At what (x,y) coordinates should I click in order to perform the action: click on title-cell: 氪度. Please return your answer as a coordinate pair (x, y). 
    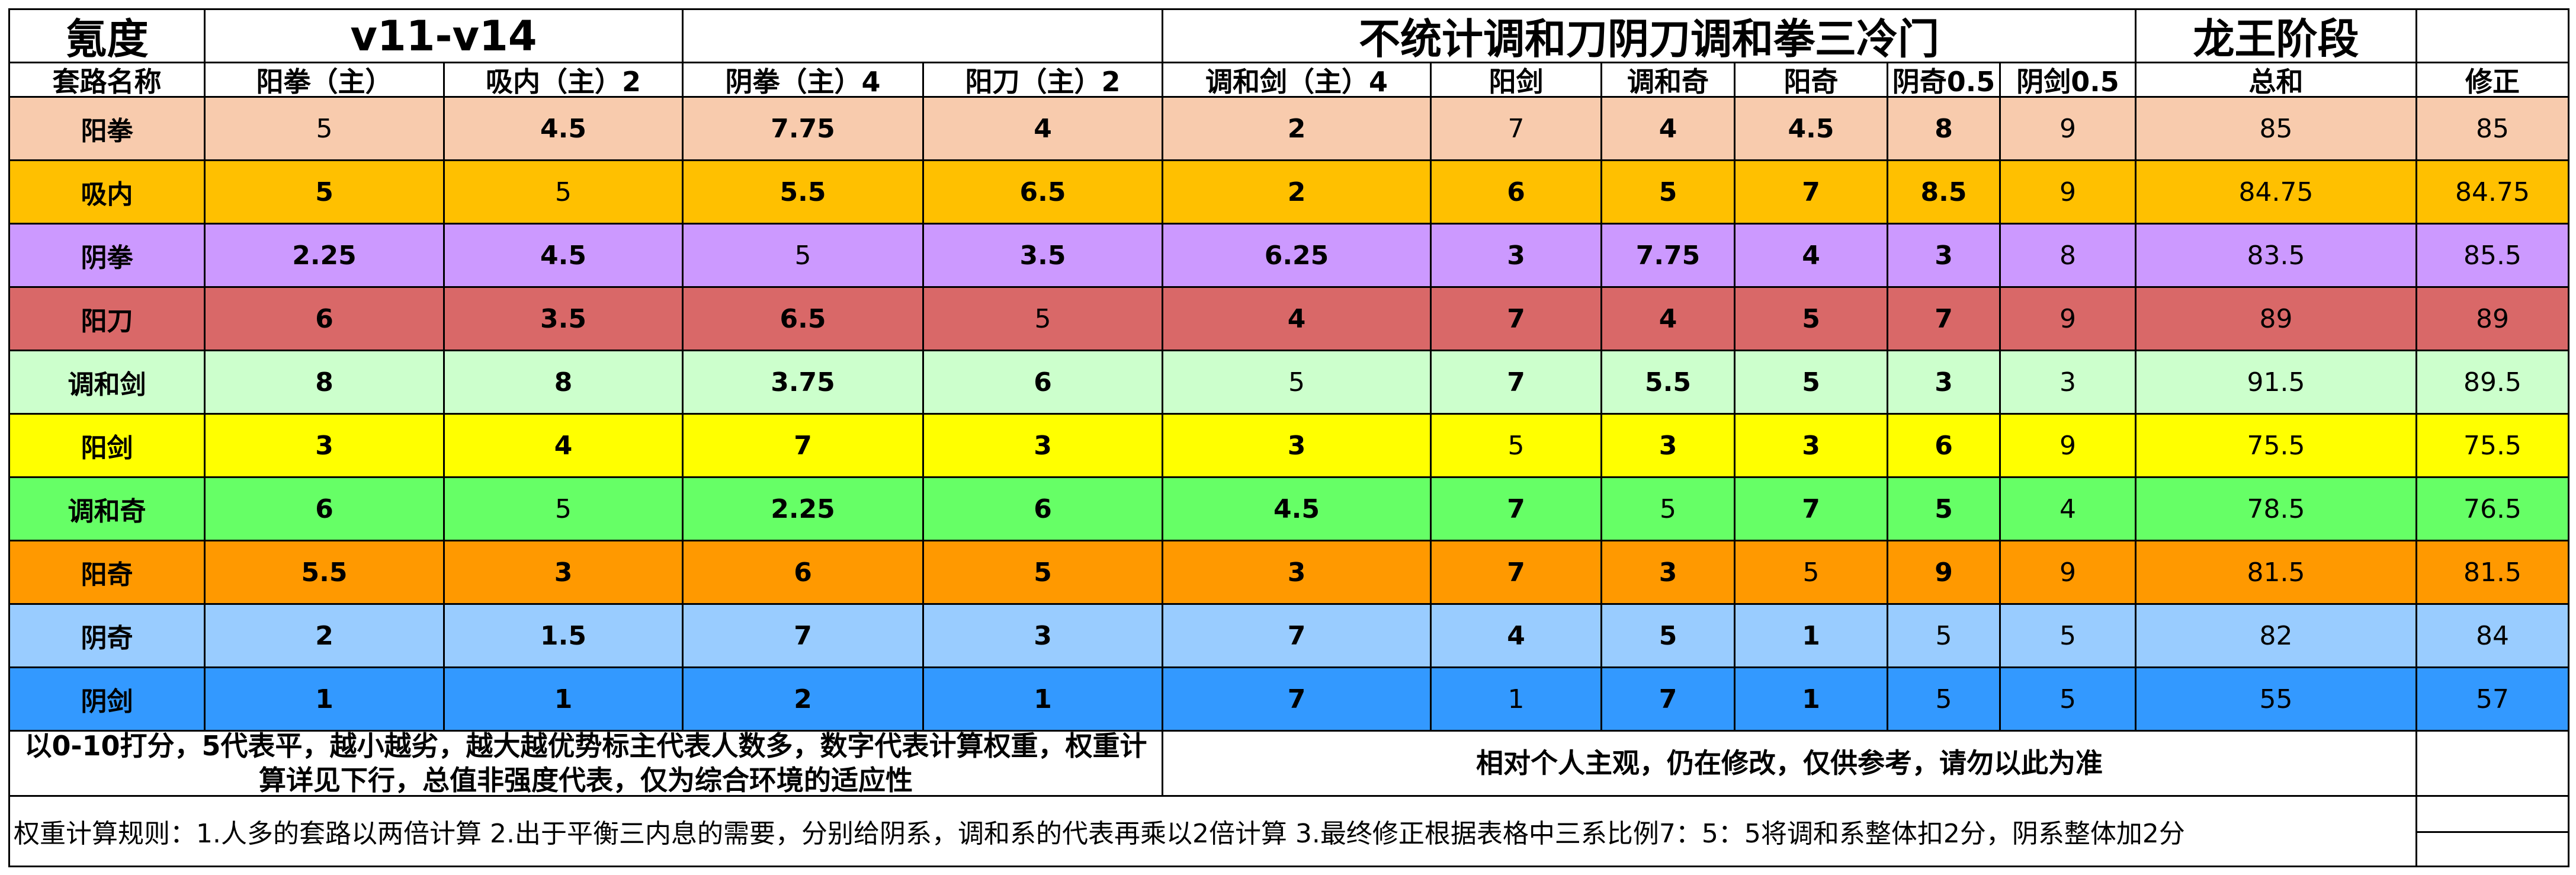
    Looking at the image, I should click on (106, 35).